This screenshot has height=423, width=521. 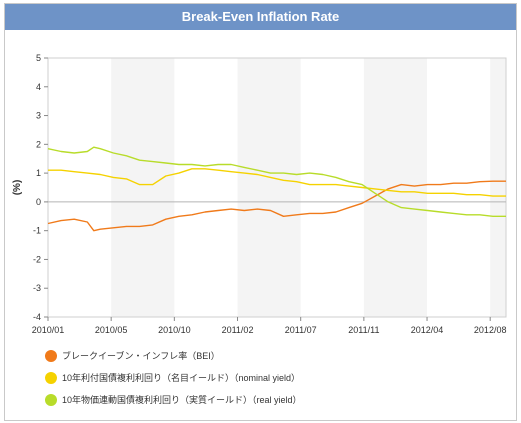 What do you see at coordinates (111, 330) in the screenshot?
I see `x-tick-label: 2010/05` at bounding box center [111, 330].